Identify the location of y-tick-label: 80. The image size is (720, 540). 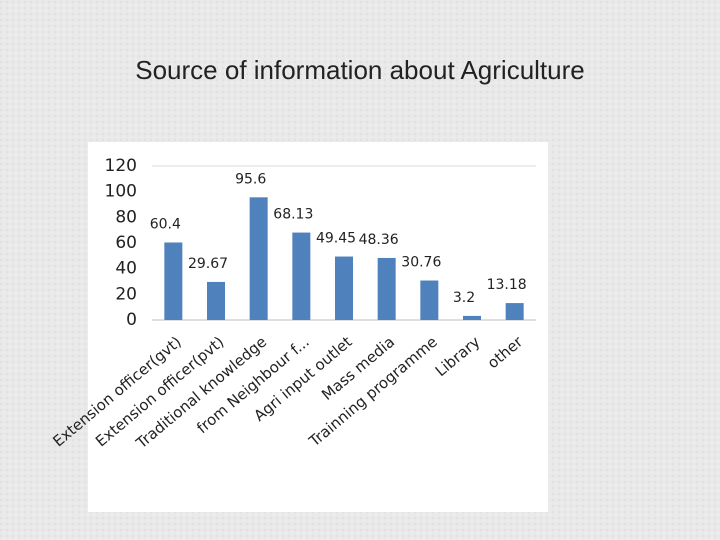
(126, 217).